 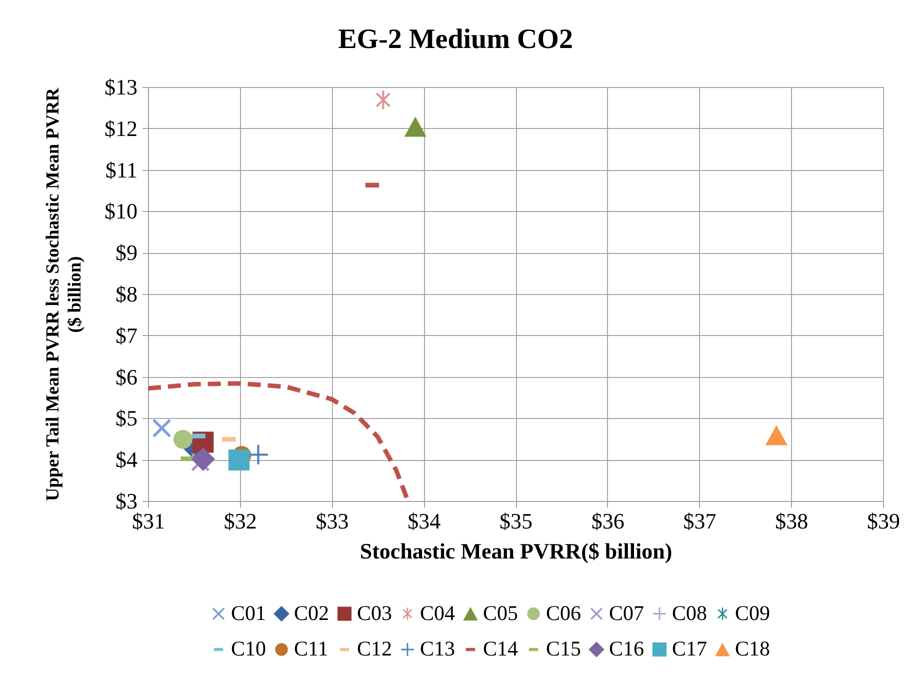 I want to click on legend-label: C07, so click(x=626, y=612).